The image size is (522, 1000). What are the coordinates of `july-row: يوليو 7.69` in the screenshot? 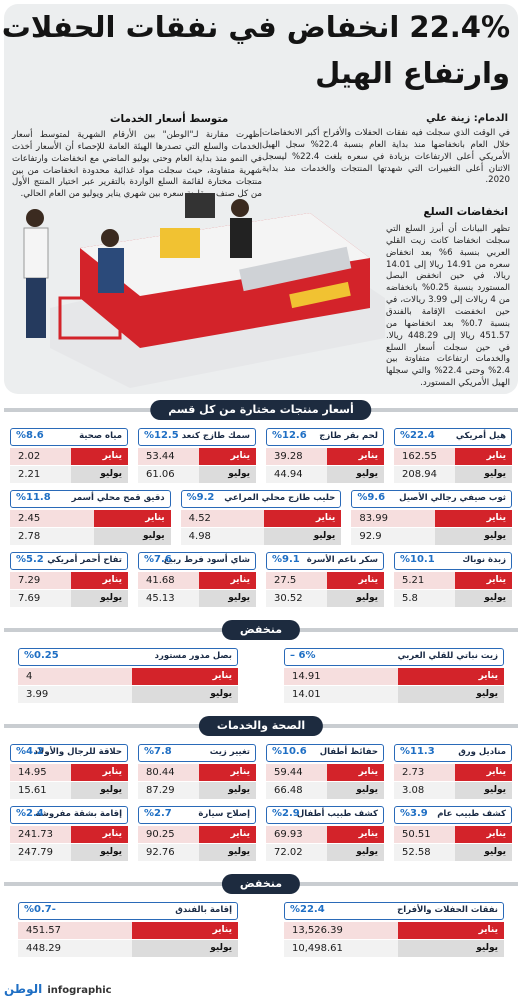 It's located at (69, 598).